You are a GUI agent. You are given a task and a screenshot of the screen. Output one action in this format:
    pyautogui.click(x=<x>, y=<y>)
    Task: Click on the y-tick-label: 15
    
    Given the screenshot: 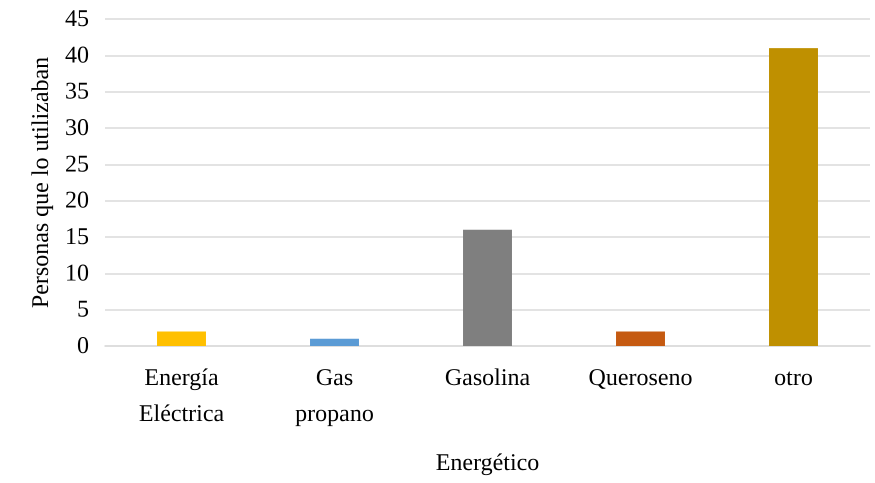 What is the action you would take?
    pyautogui.click(x=77, y=237)
    